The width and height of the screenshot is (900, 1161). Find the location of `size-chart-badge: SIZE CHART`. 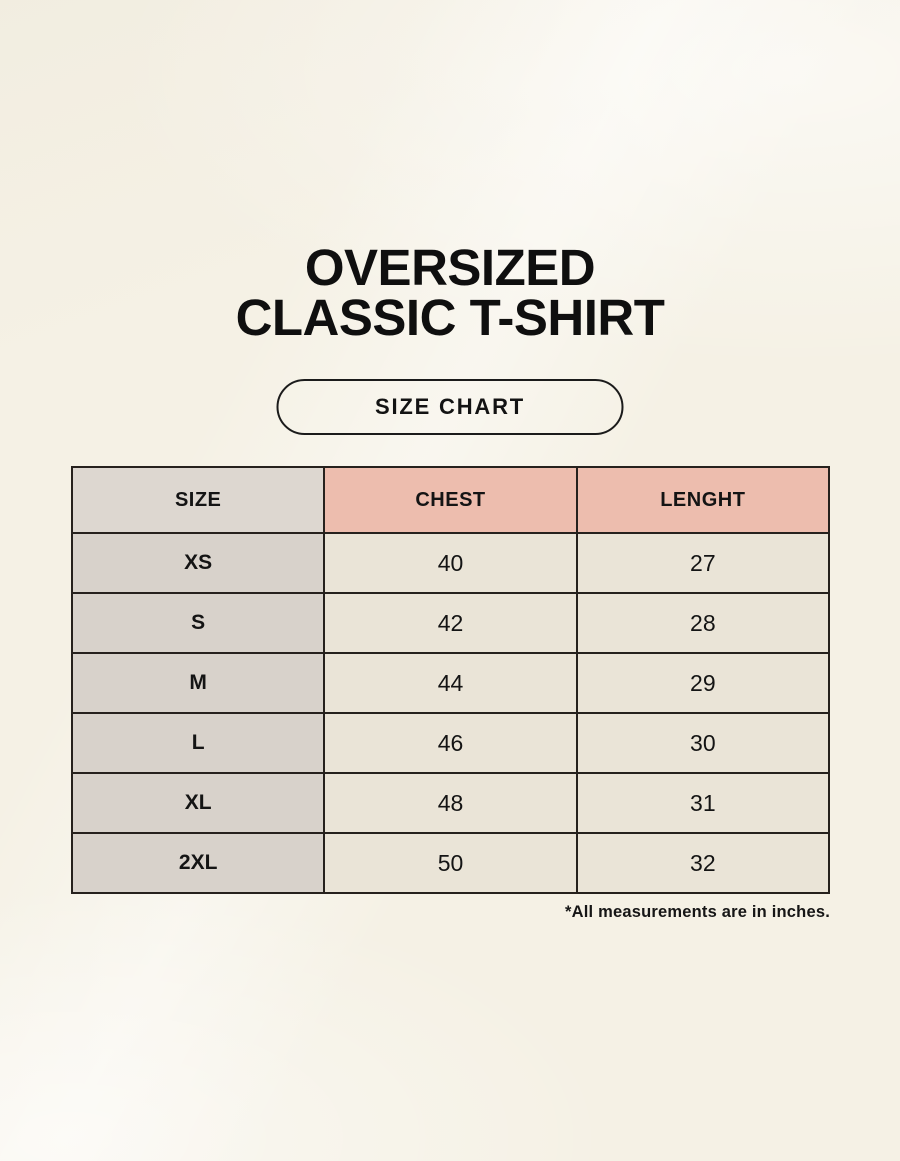

size-chart-badge: SIZE CHART is located at coordinates (450, 407).